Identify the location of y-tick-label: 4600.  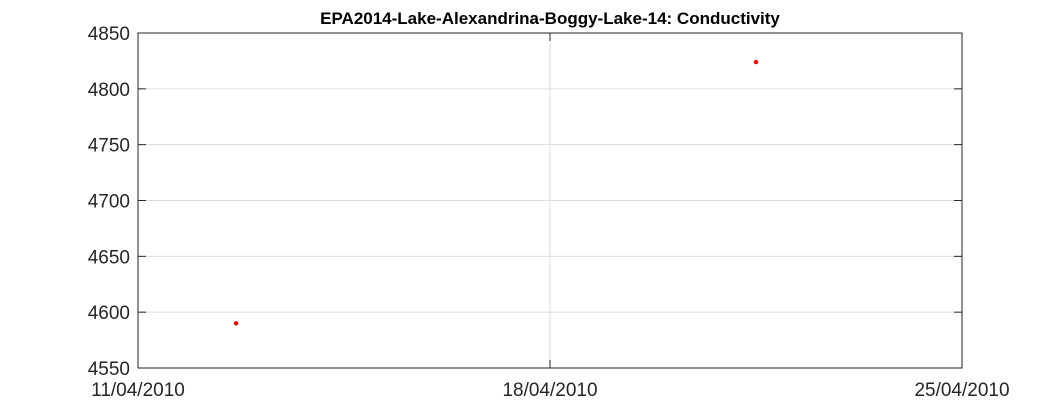
(109, 313).